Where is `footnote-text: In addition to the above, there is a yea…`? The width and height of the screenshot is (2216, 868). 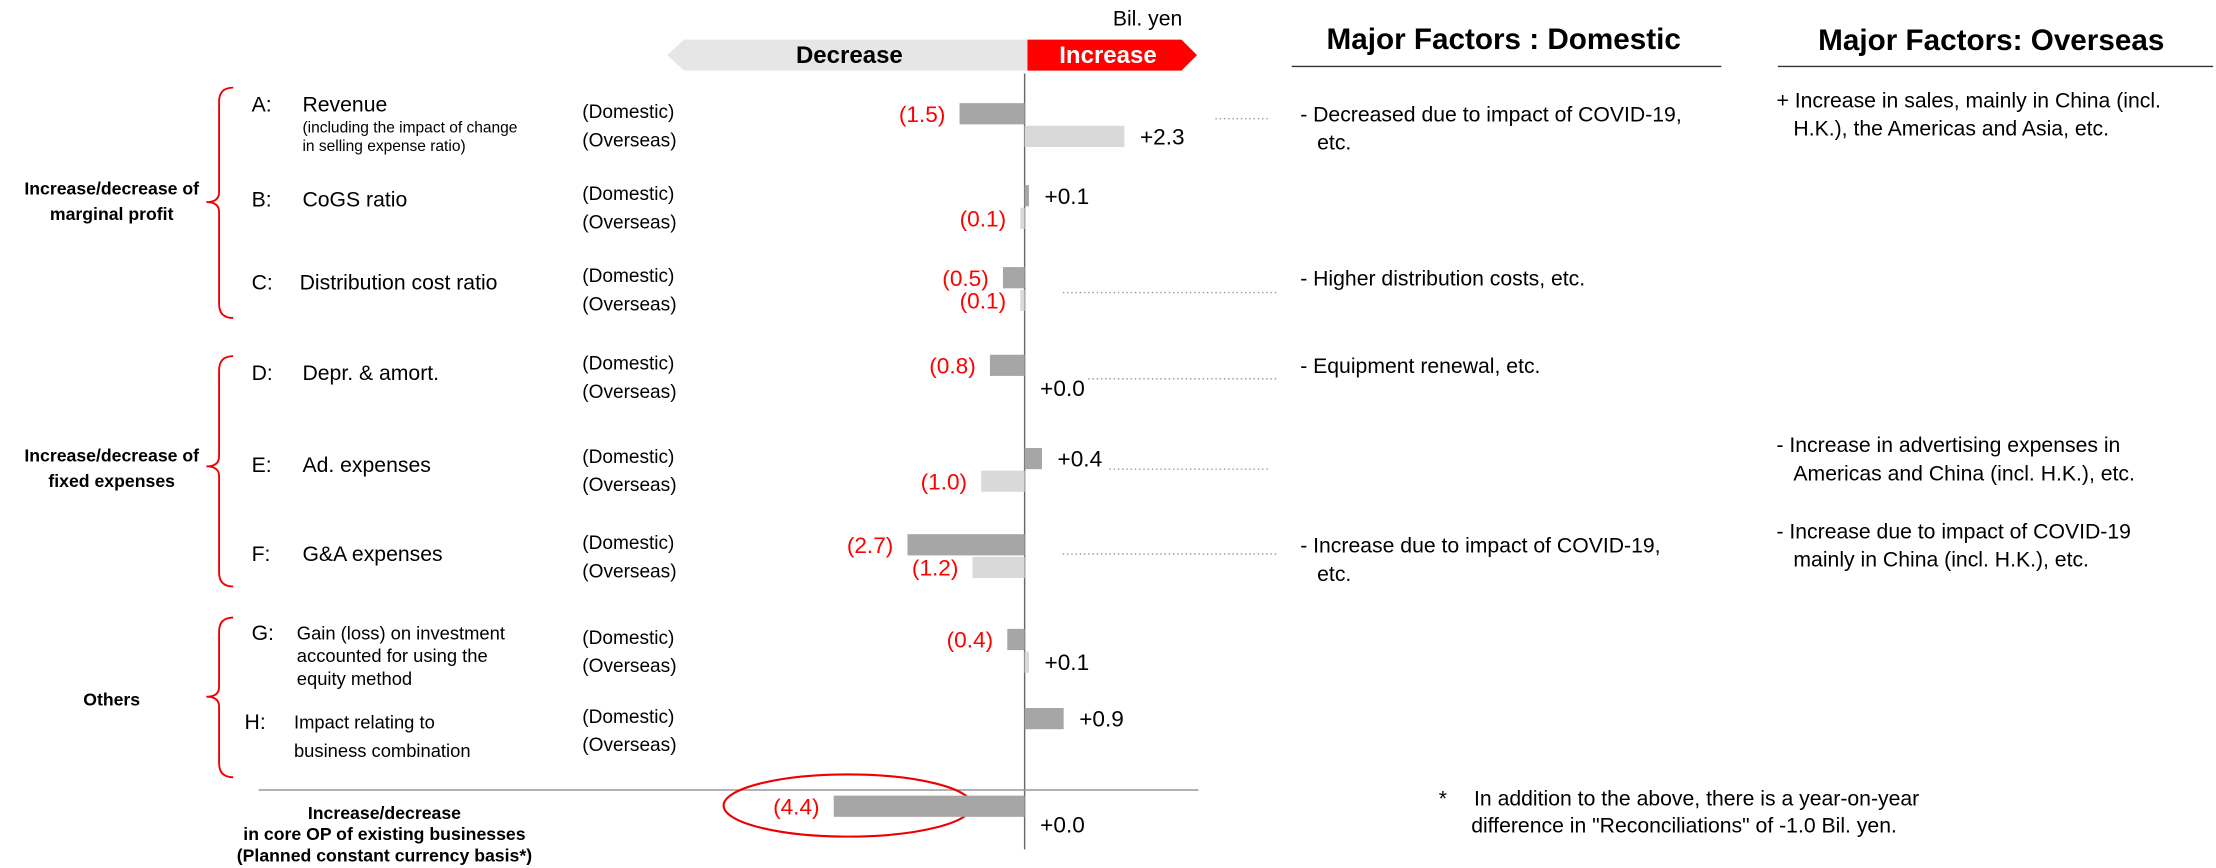 footnote-text: In addition to the above, there is a yea… is located at coordinates (1696, 798).